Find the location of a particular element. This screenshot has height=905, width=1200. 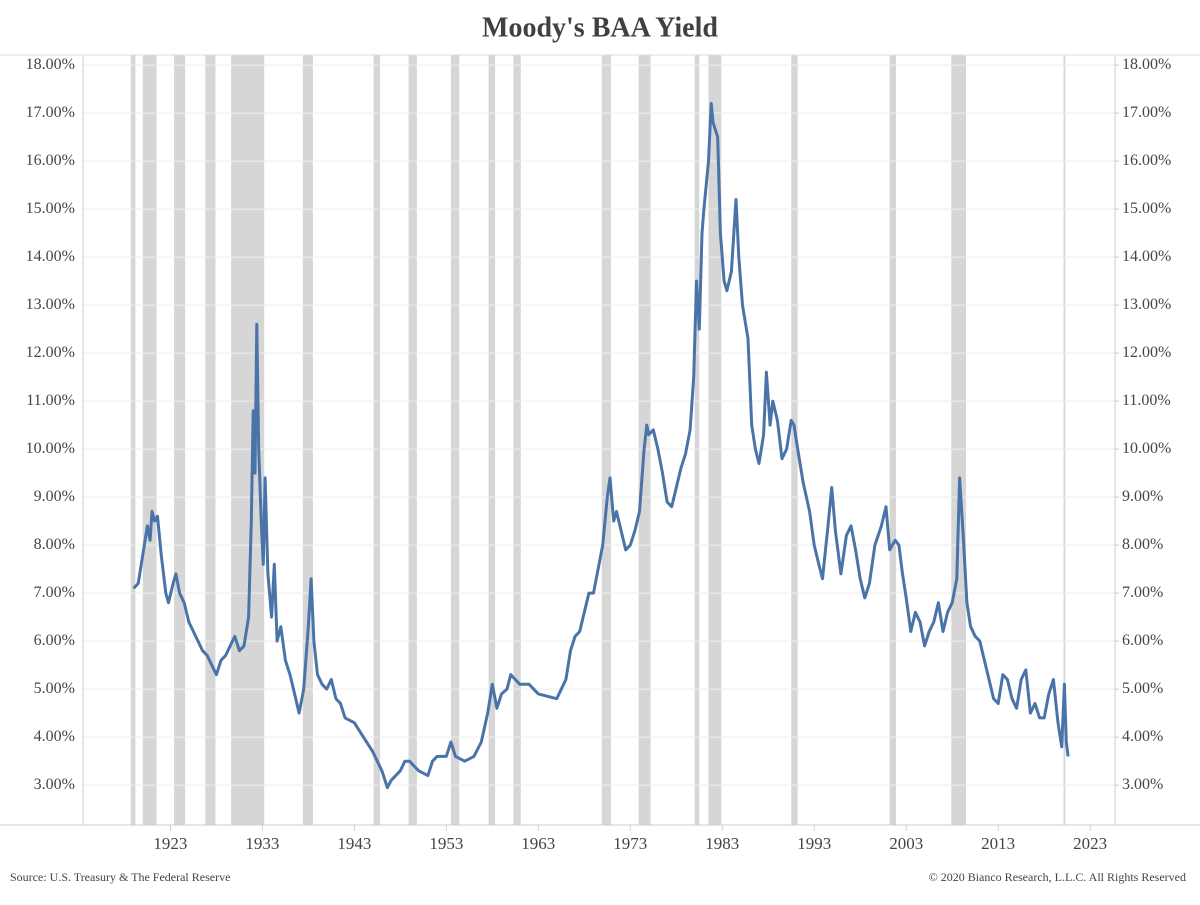

y2-tick-label: 8.00% is located at coordinates (1142, 544).